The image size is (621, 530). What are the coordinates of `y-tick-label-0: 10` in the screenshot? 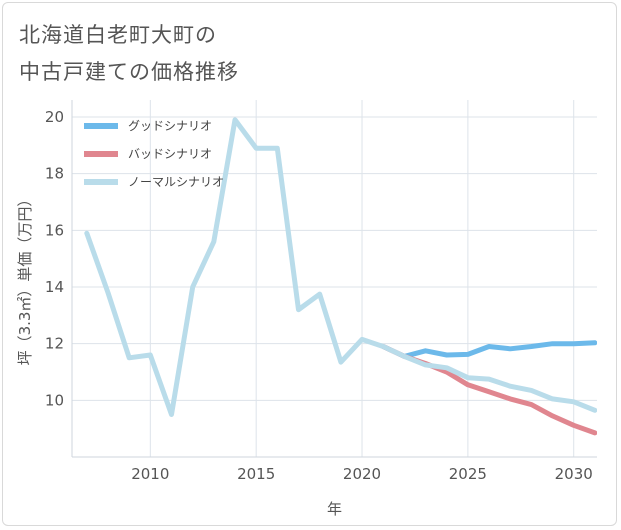 It's located at (54, 400).